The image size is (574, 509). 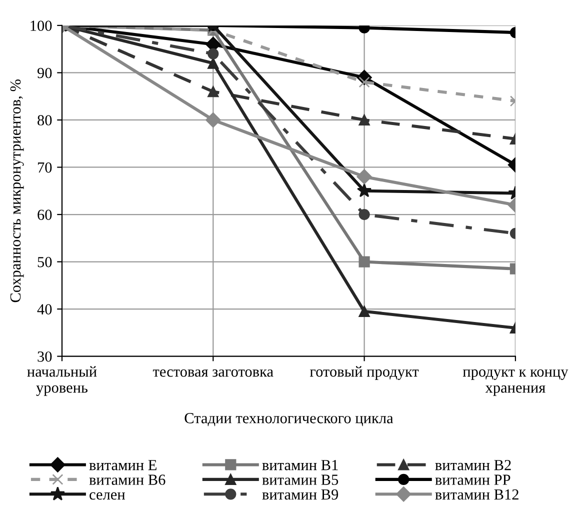 I want to click on y-axis-title: Сохранность микронутриентов, %, so click(x=17, y=190).